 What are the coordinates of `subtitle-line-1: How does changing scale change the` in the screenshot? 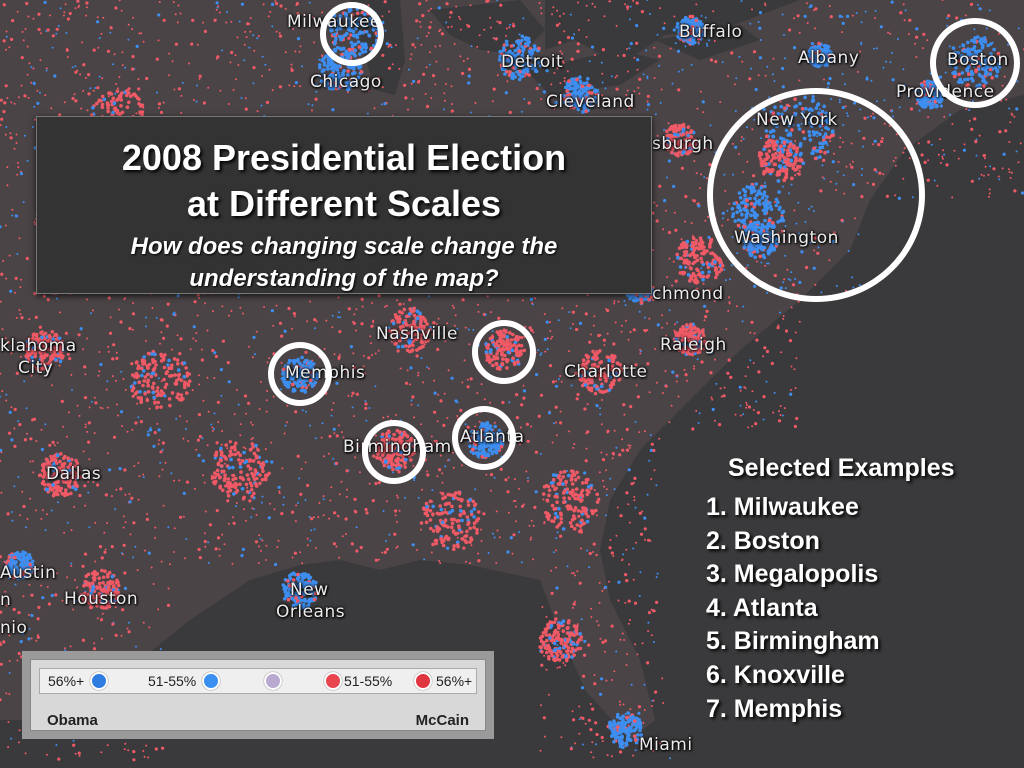 It's located at (344, 246).